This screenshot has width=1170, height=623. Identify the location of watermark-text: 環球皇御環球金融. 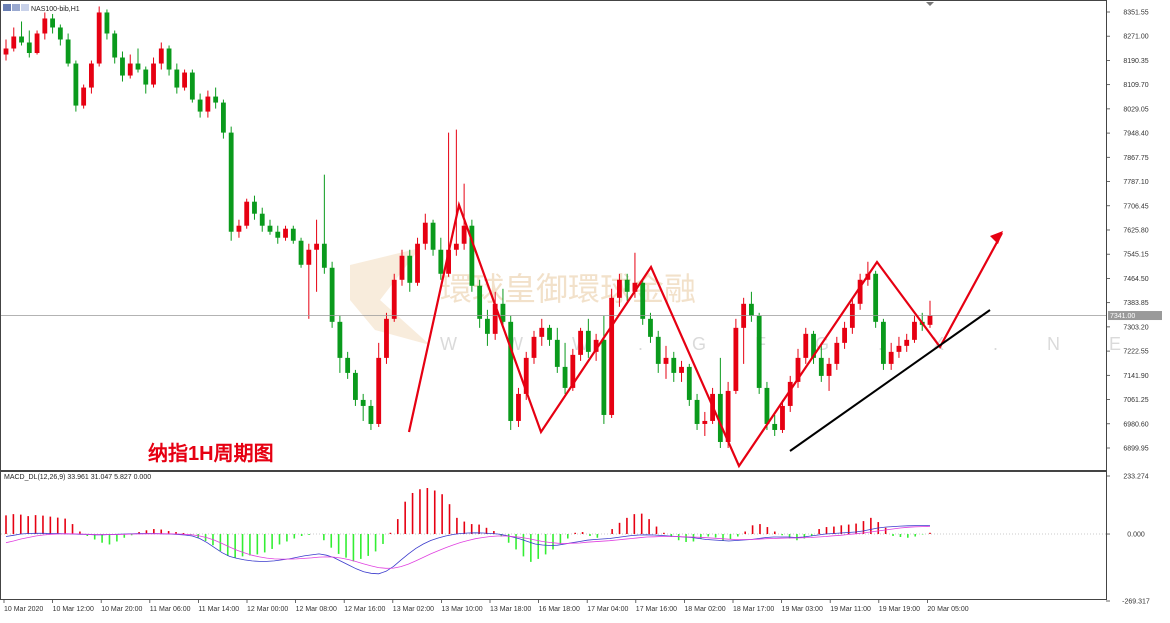
(568, 289).